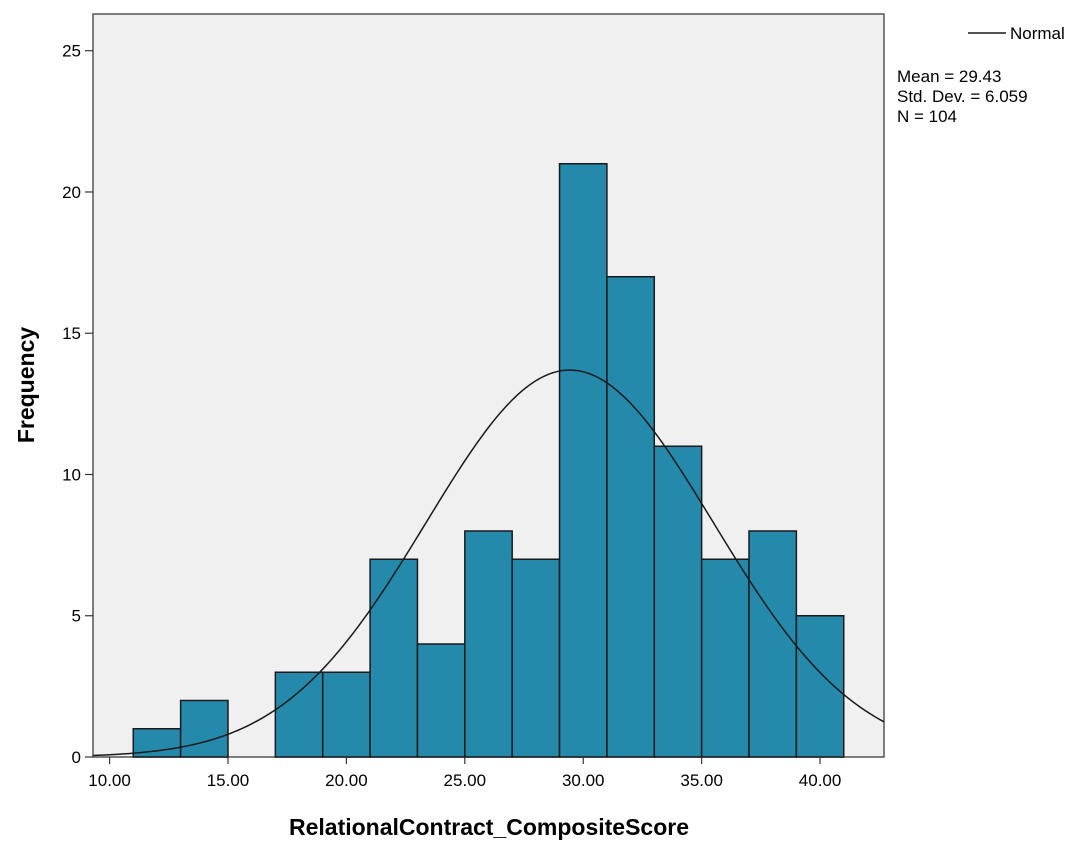 The width and height of the screenshot is (1076, 845). What do you see at coordinates (346, 780) in the screenshot?
I see `x-tick-label: 20.00` at bounding box center [346, 780].